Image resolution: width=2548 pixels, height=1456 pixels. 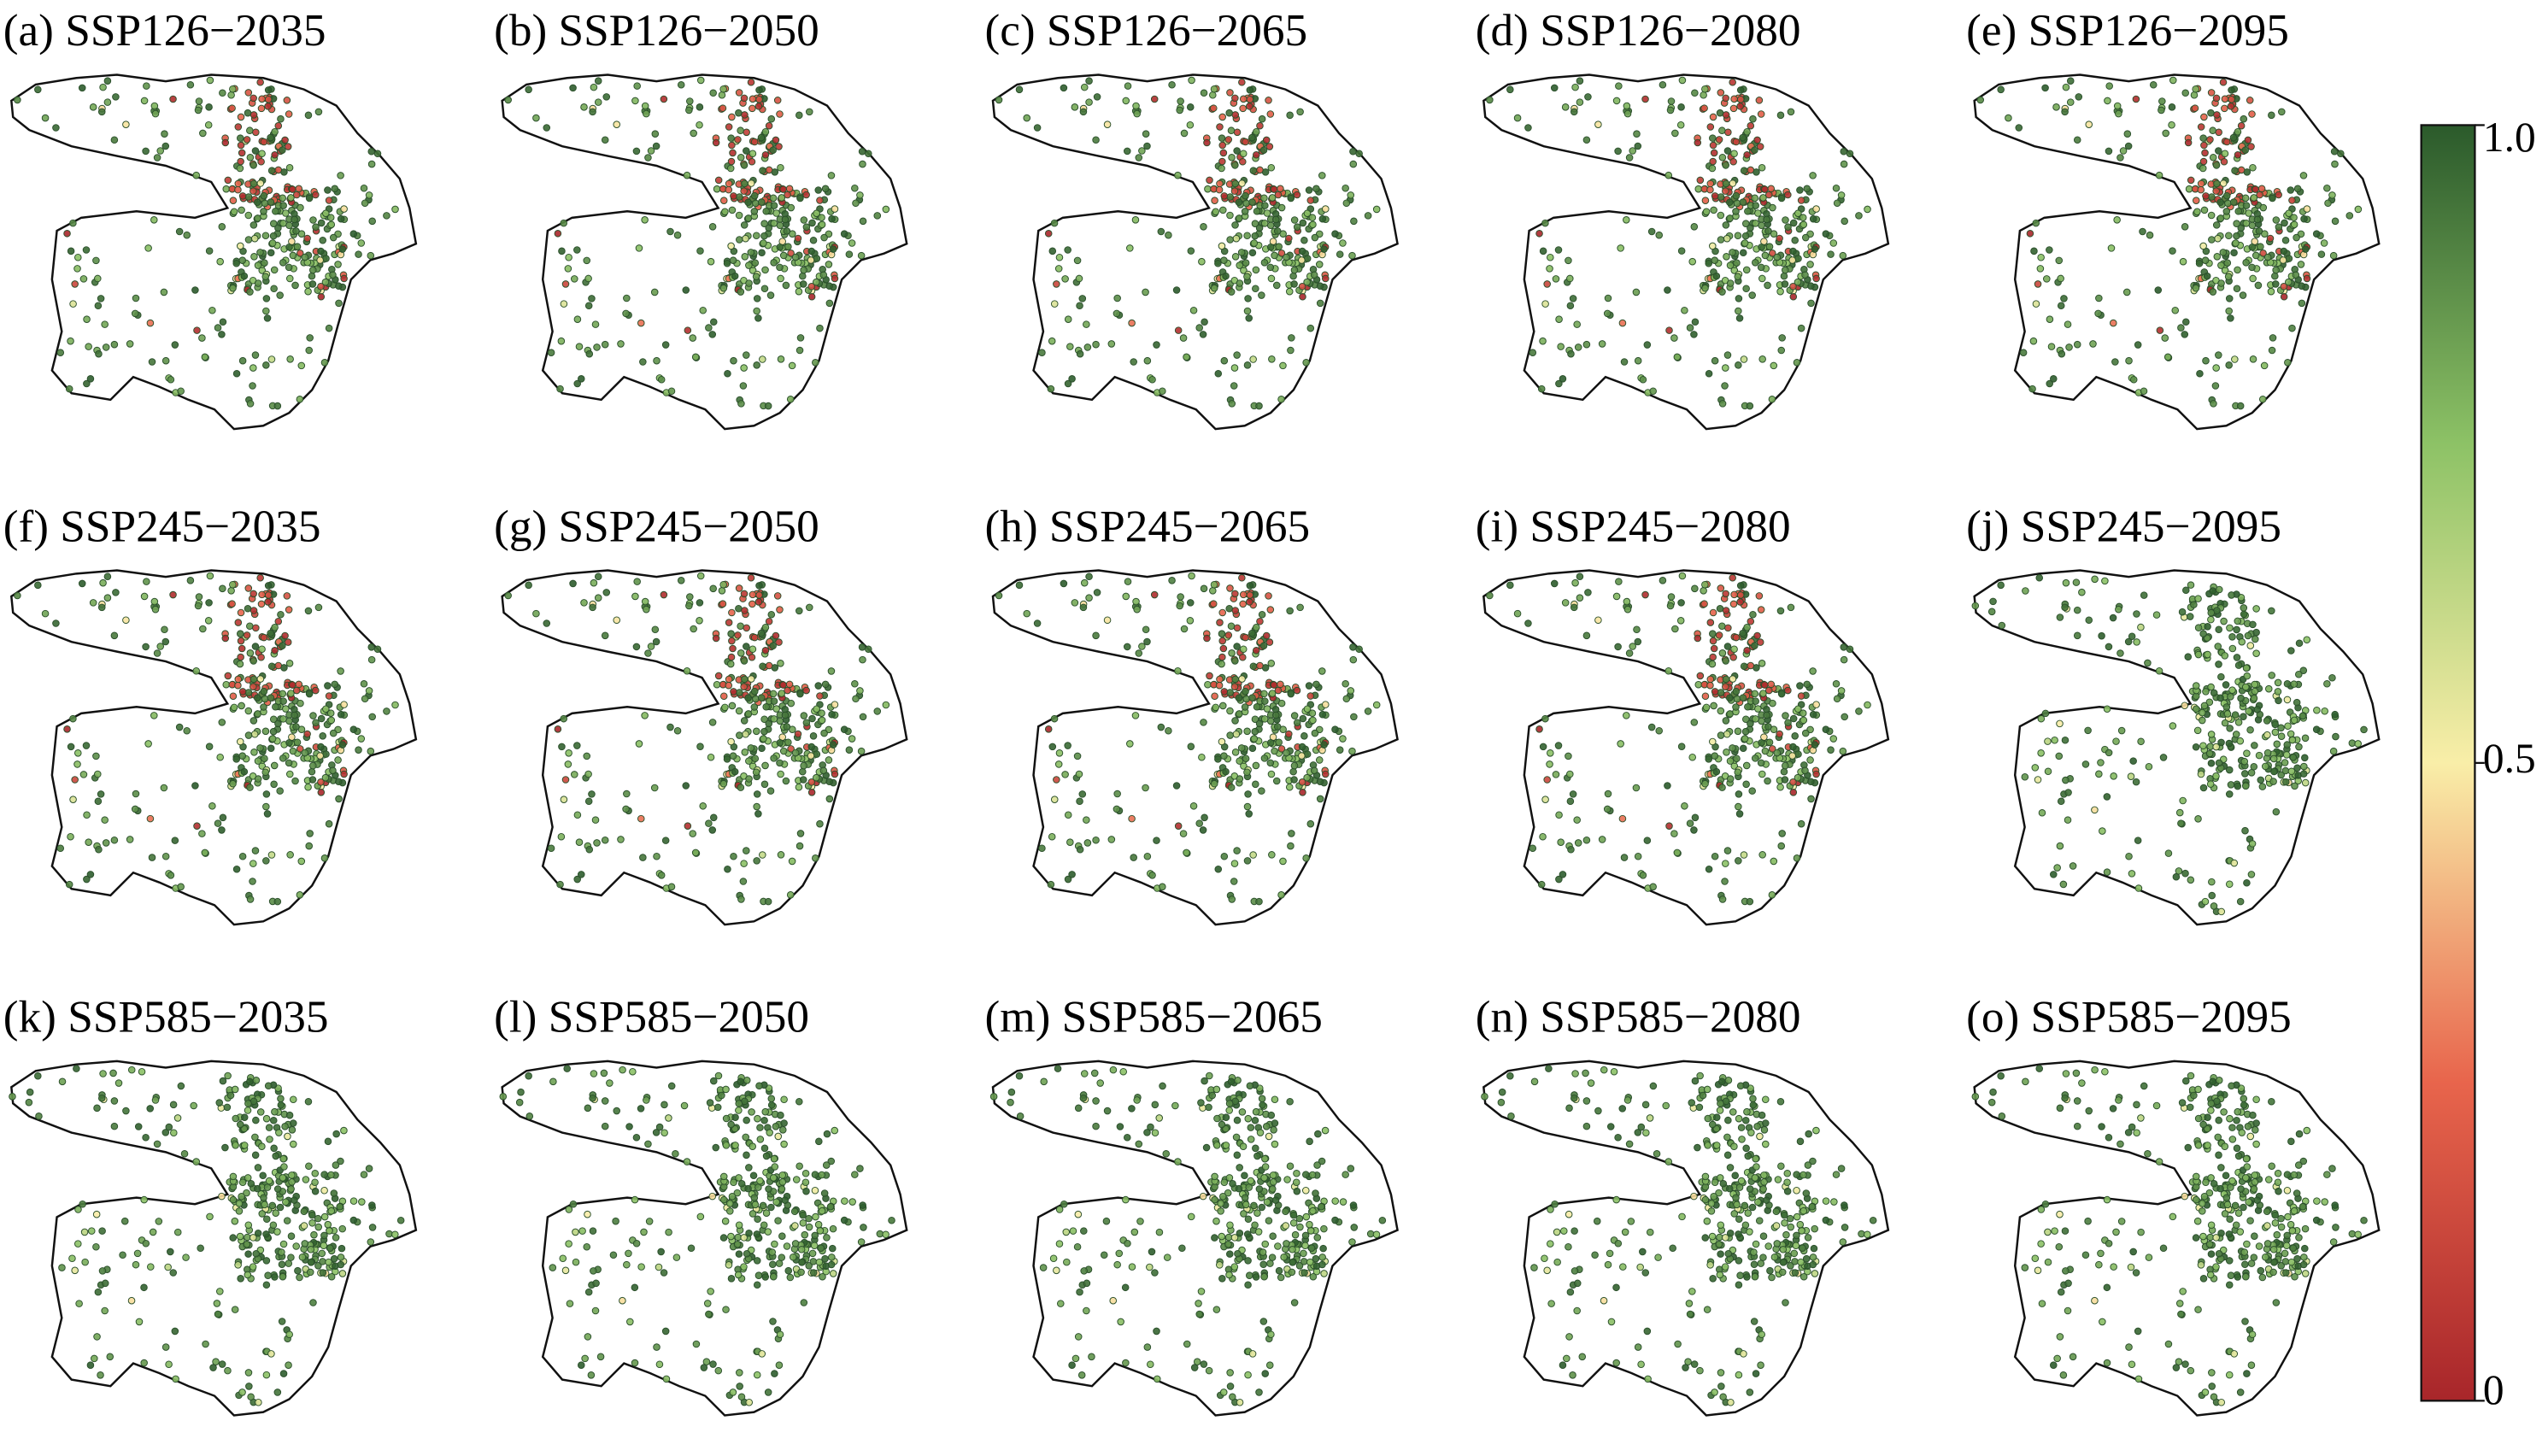 What do you see at coordinates (2493, 1389) in the screenshot?
I see `colorbar-tick-label: 0` at bounding box center [2493, 1389].